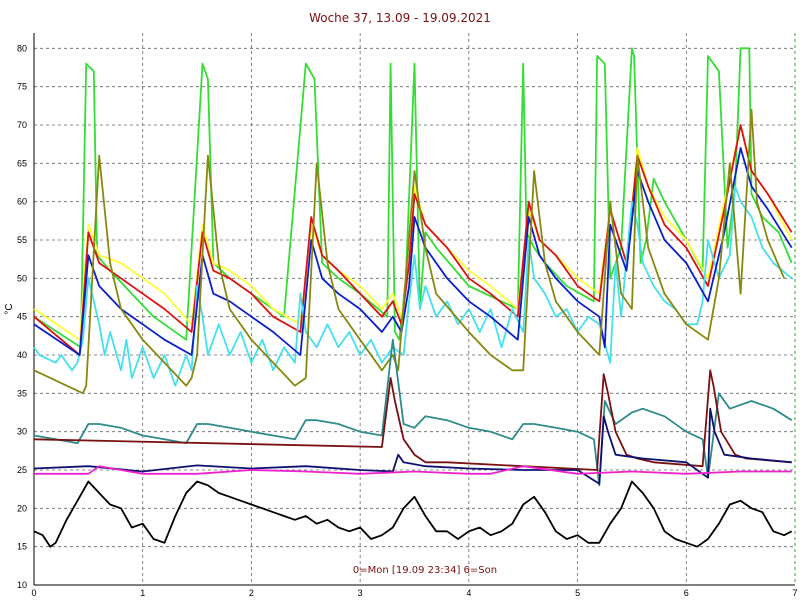  I want to click on y-axis-label: °C, so click(9, 308).